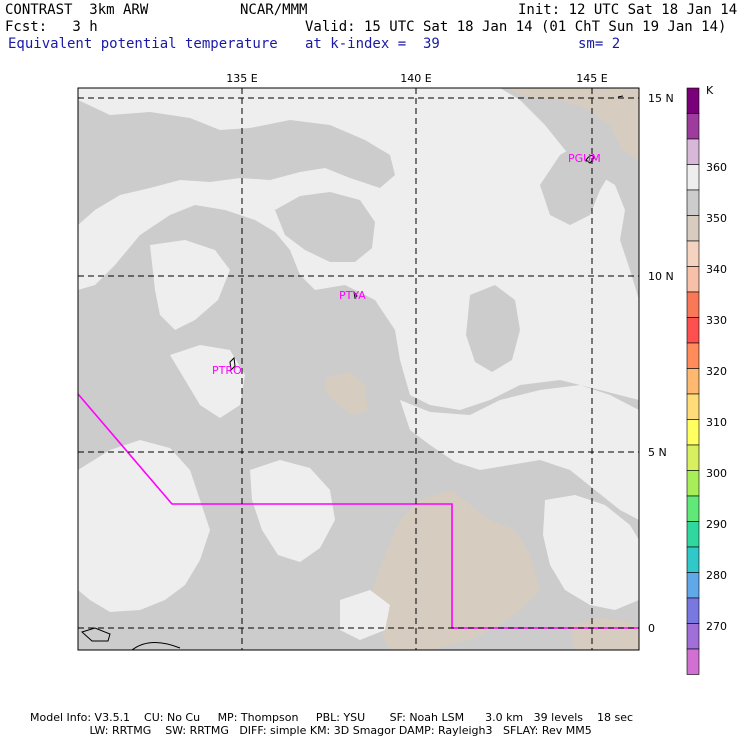  Describe the element at coordinates (493, 328) in the screenshot. I see `theta-350-island-east` at that location.